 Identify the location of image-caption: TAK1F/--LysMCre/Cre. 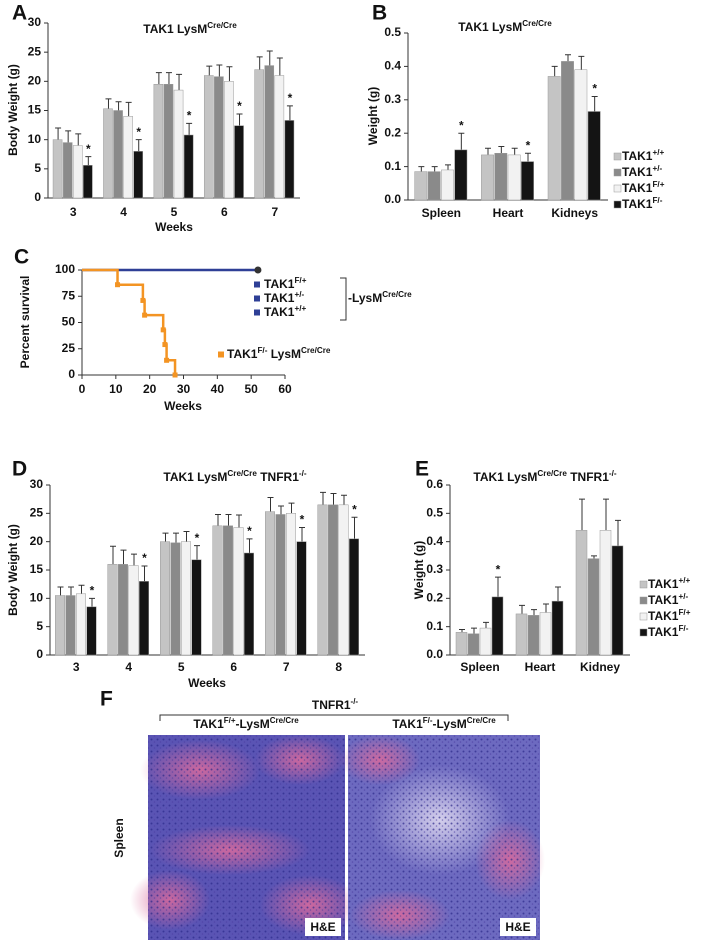
(444, 724).